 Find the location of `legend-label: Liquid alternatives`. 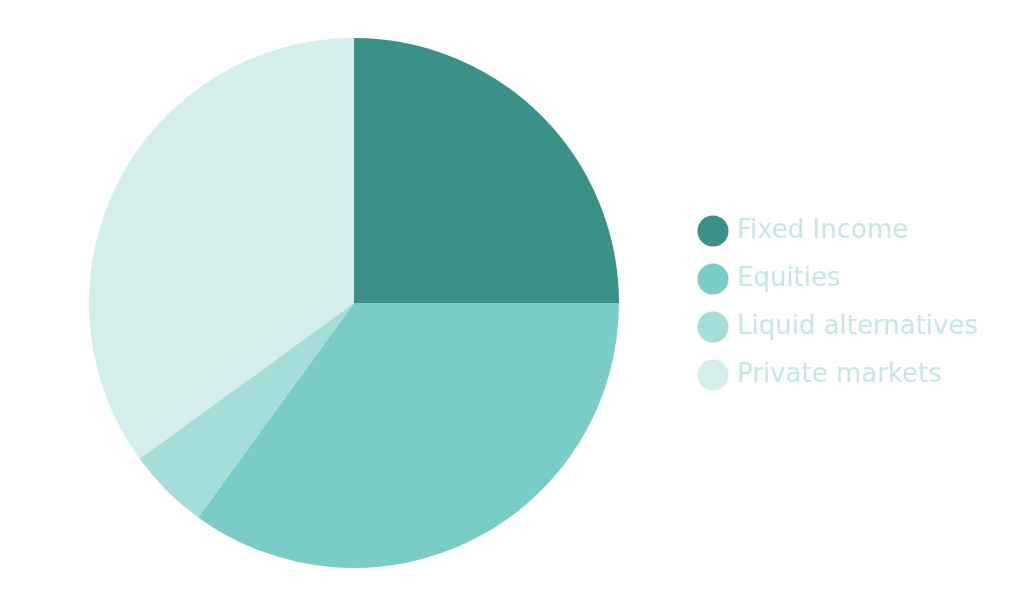

legend-label: Liquid alternatives is located at coordinates (857, 324).